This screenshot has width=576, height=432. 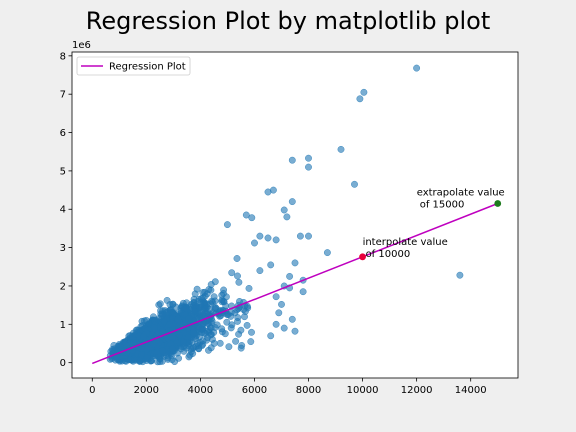 What do you see at coordinates (63, 363) in the screenshot?
I see `y-tick-label: 0` at bounding box center [63, 363].